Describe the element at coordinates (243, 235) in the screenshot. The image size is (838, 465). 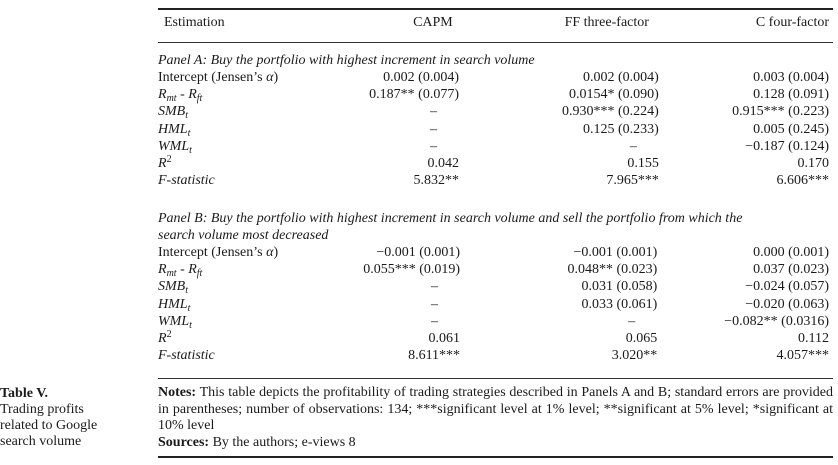
I see `panel-b-title-line2: search volume most decreased` at that location.